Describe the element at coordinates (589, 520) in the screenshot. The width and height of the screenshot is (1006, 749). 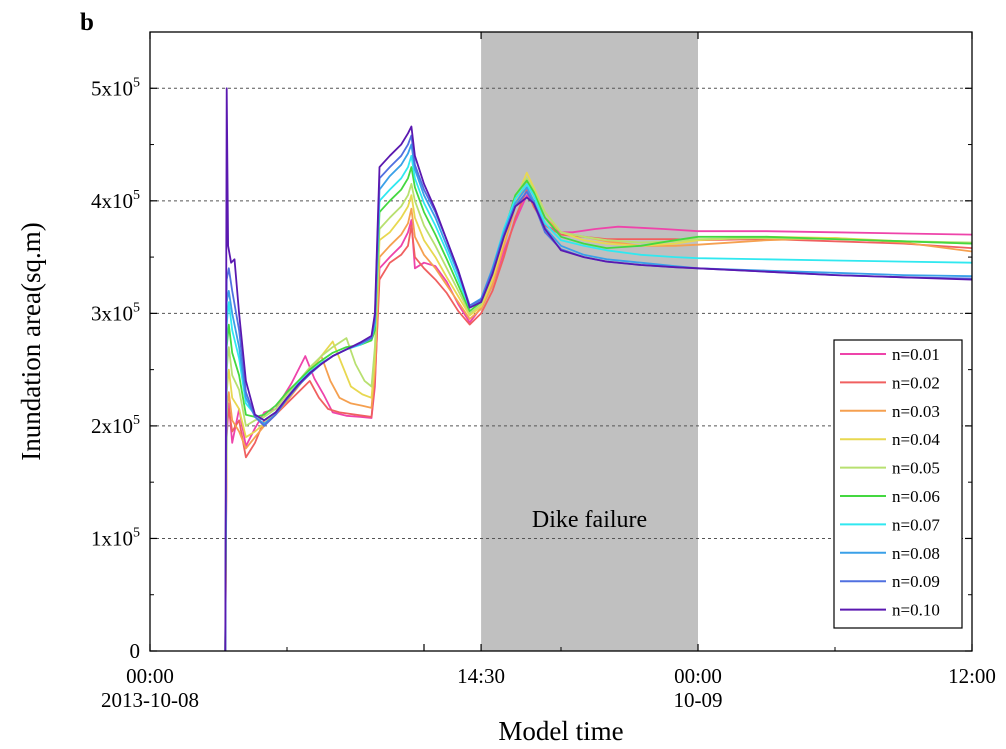
I see `dike-failure-label: Dike failure` at that location.